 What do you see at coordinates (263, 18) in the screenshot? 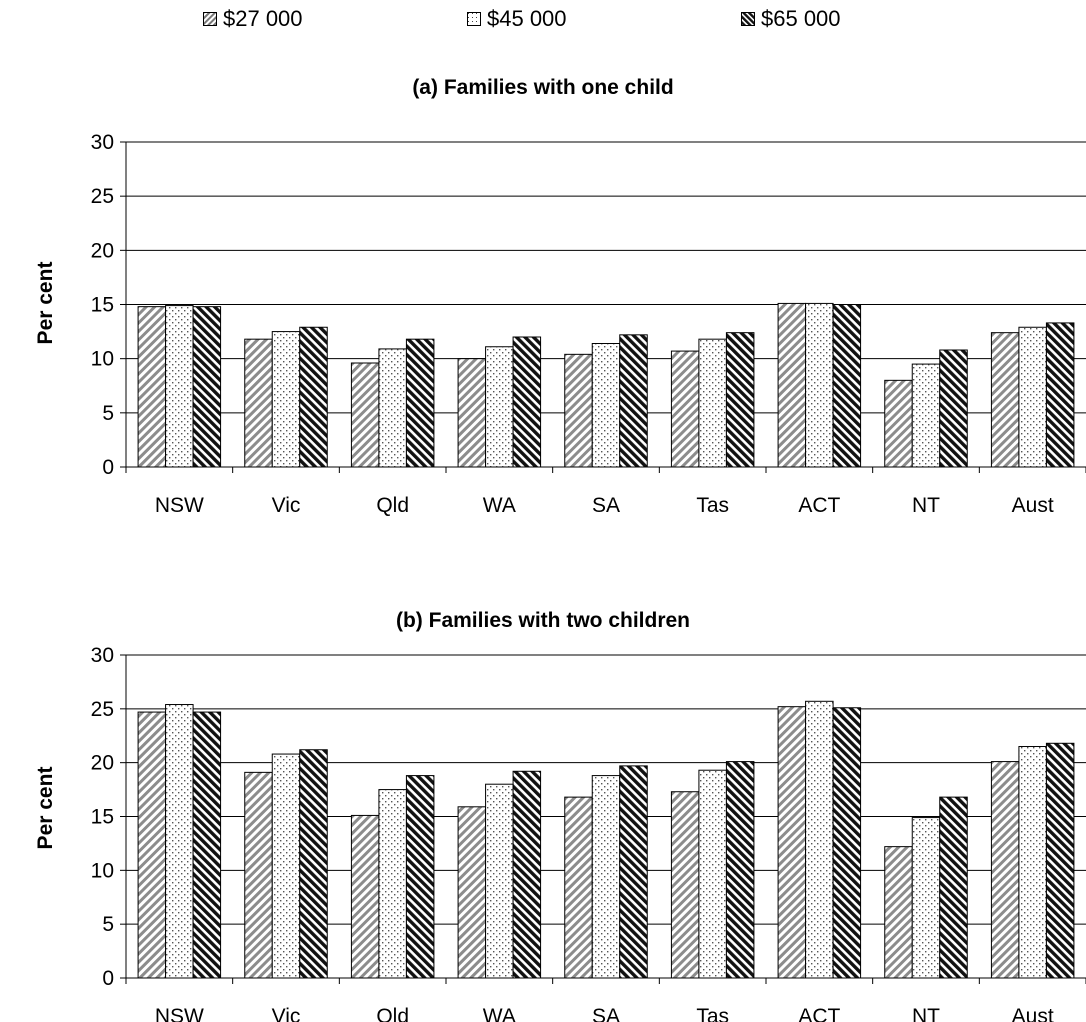
I see `legend-label: $27 000` at bounding box center [263, 18].